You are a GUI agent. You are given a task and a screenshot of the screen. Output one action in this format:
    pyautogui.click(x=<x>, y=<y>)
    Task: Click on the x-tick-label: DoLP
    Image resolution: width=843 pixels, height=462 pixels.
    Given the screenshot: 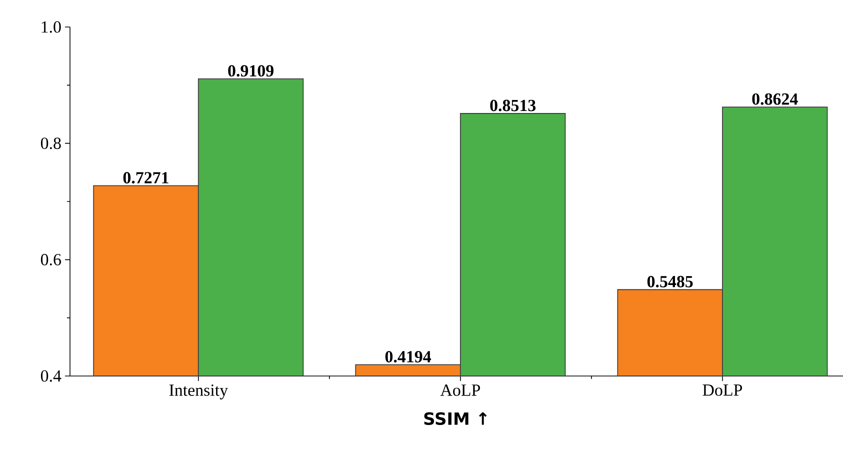 What is the action you would take?
    pyautogui.click(x=722, y=390)
    